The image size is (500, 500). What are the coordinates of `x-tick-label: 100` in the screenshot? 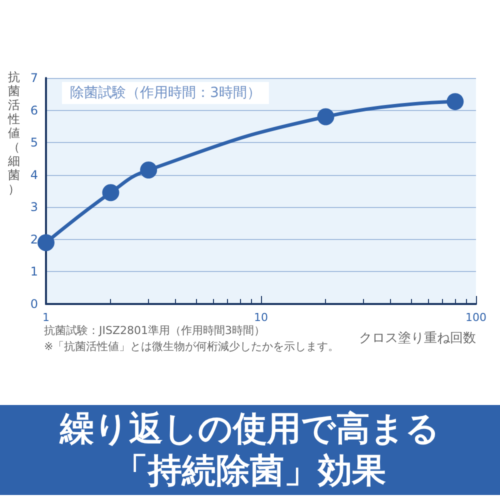 It's located at (476, 317).